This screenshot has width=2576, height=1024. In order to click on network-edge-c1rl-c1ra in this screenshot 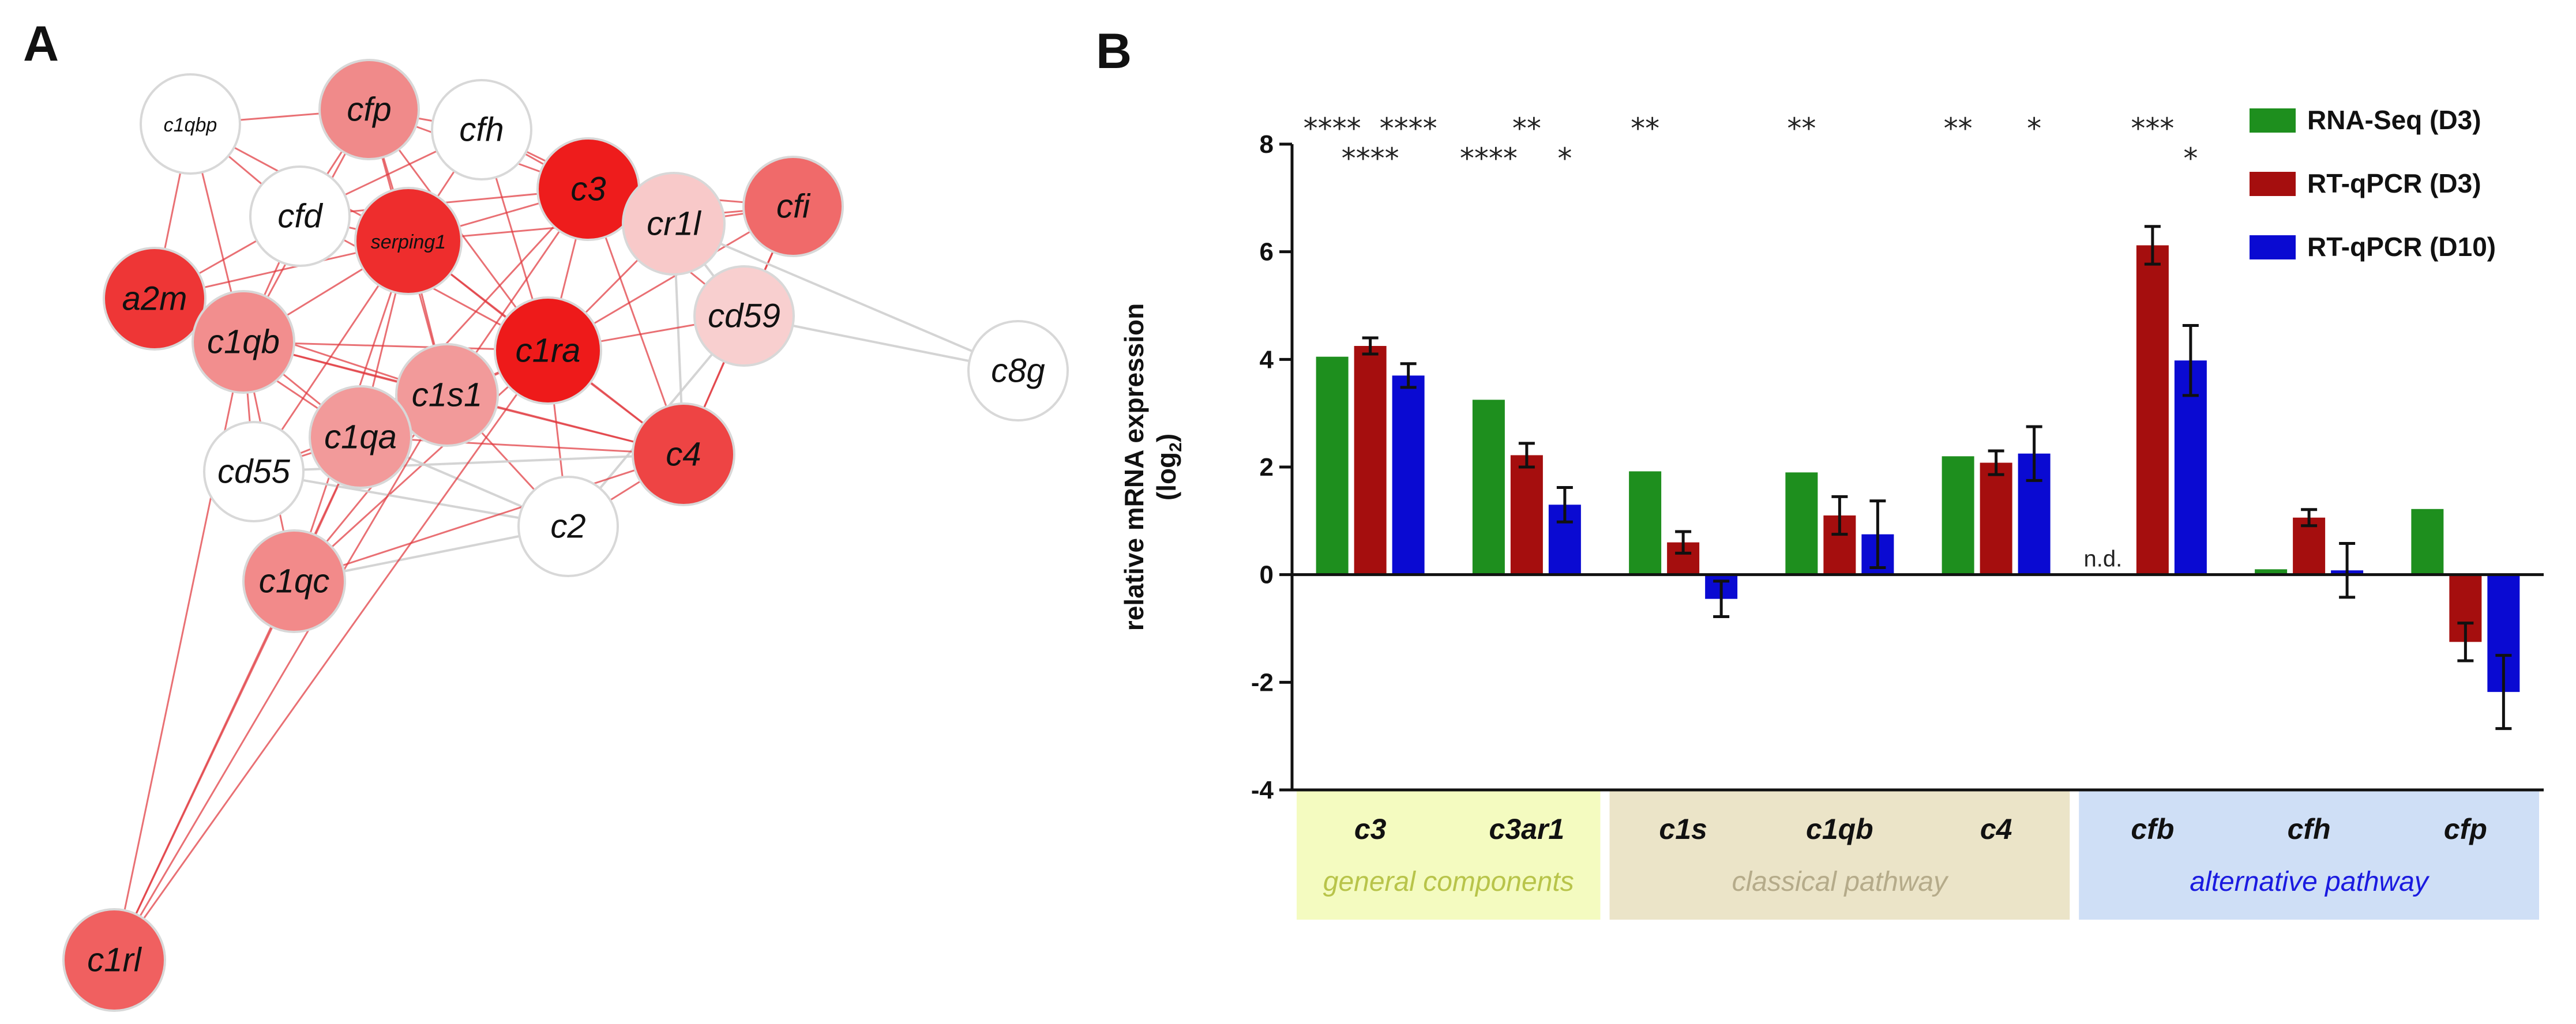, I will do `click(331, 655)`.